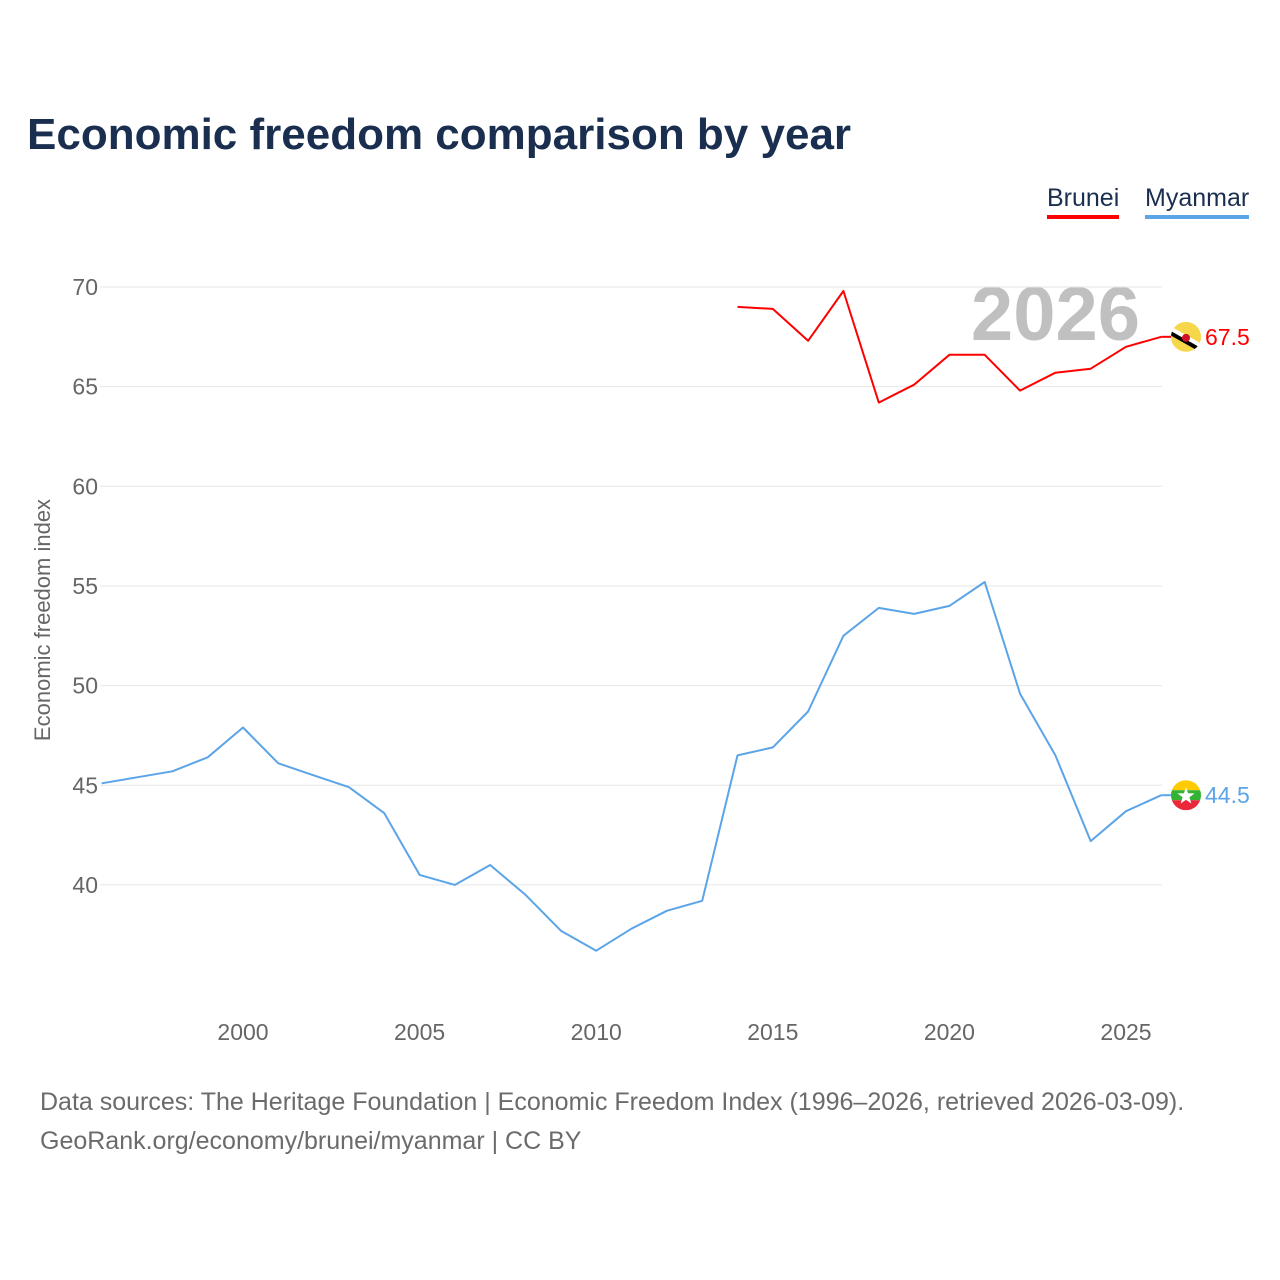  I want to click on x-tick-label: 2025, so click(1125, 1032).